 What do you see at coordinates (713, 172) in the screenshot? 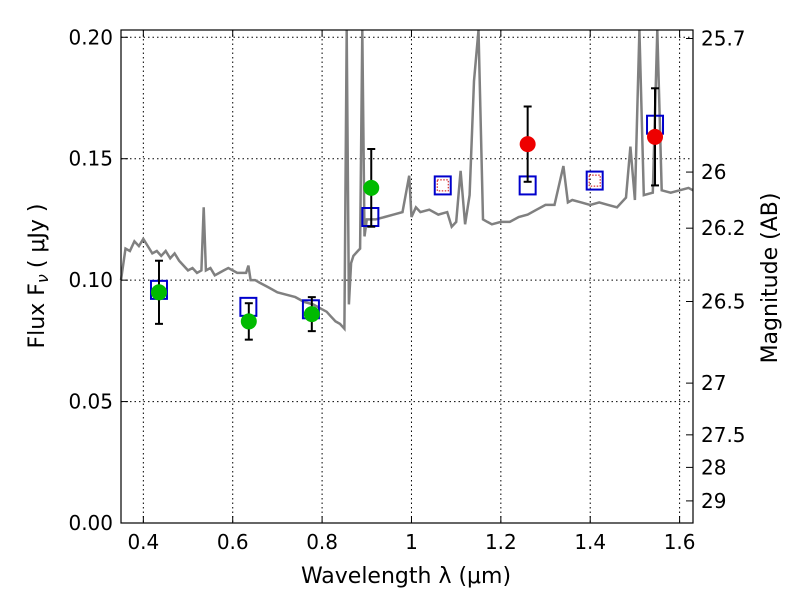
I see `y2-tick-label: 26` at bounding box center [713, 172].